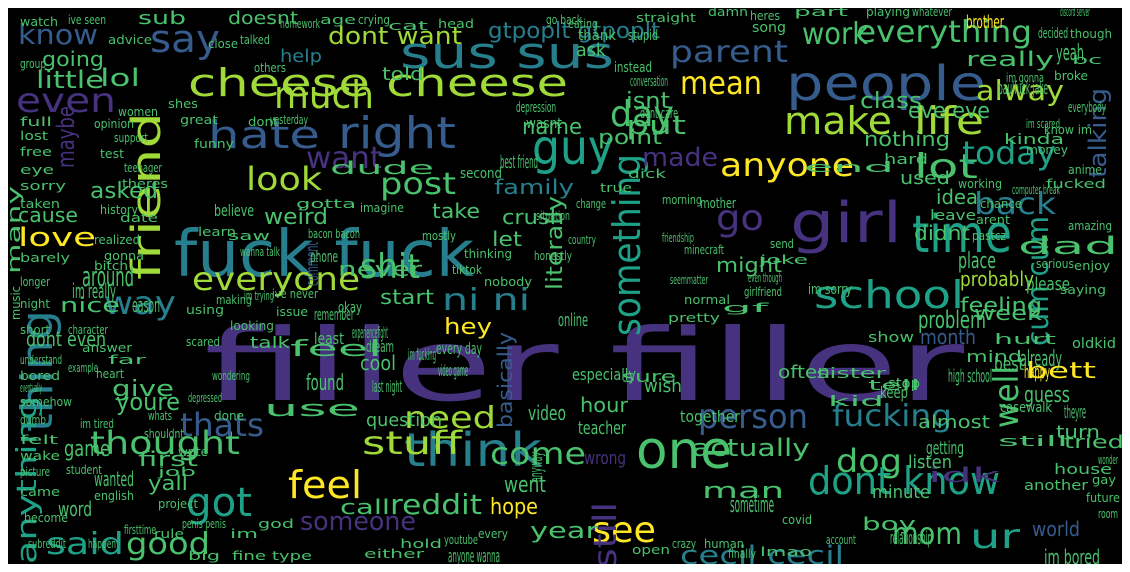 The height and width of the screenshot is (572, 1130). Describe the element at coordinates (997, 279) in the screenshot. I see `word-probably: probably` at that location.